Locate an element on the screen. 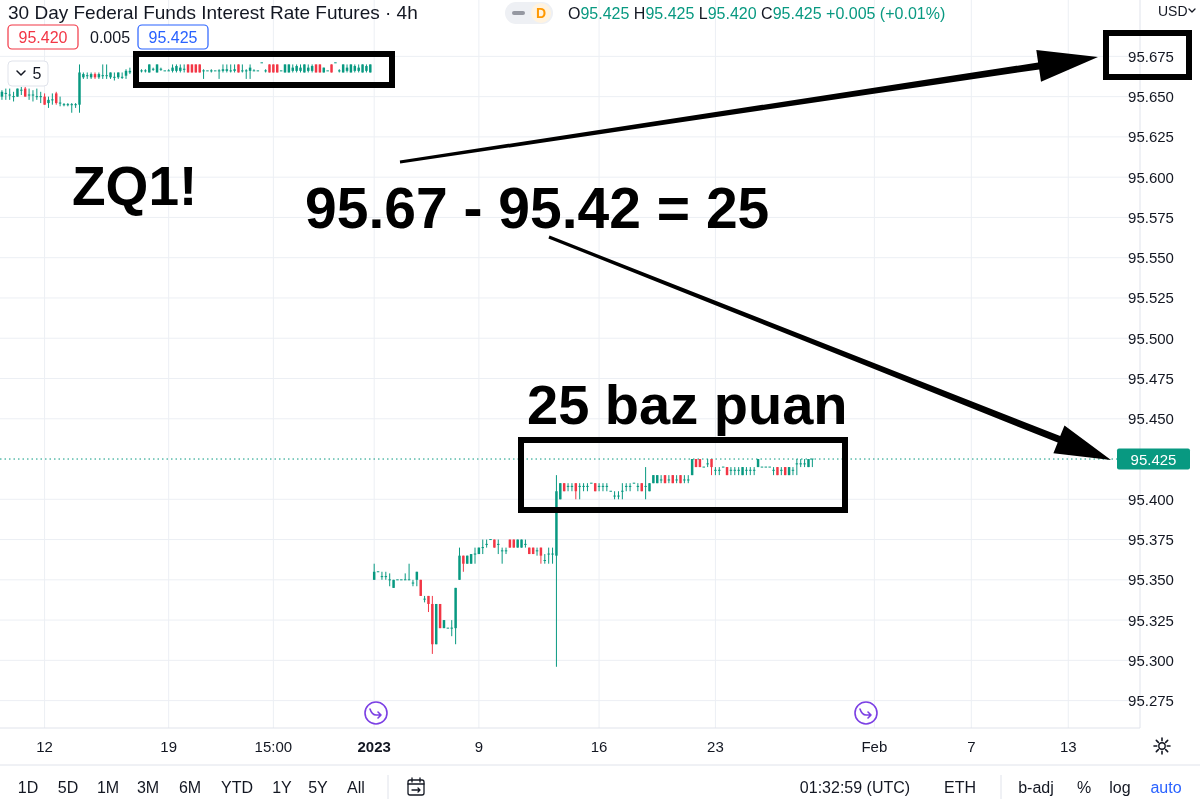  x-tick-label: 23 is located at coordinates (715, 746).